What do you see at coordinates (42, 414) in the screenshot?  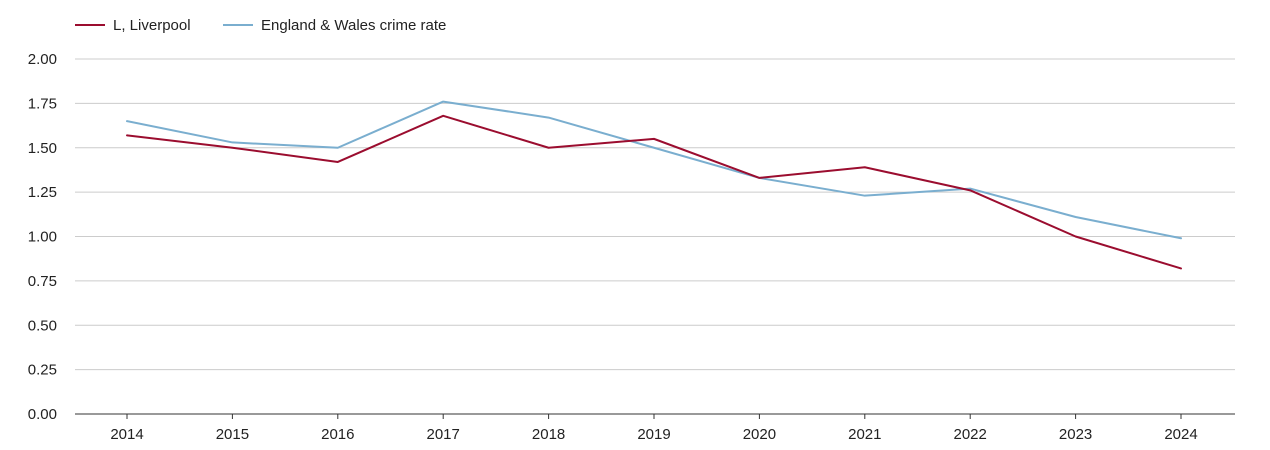 I see `y-tick-label: 0.00` at bounding box center [42, 414].